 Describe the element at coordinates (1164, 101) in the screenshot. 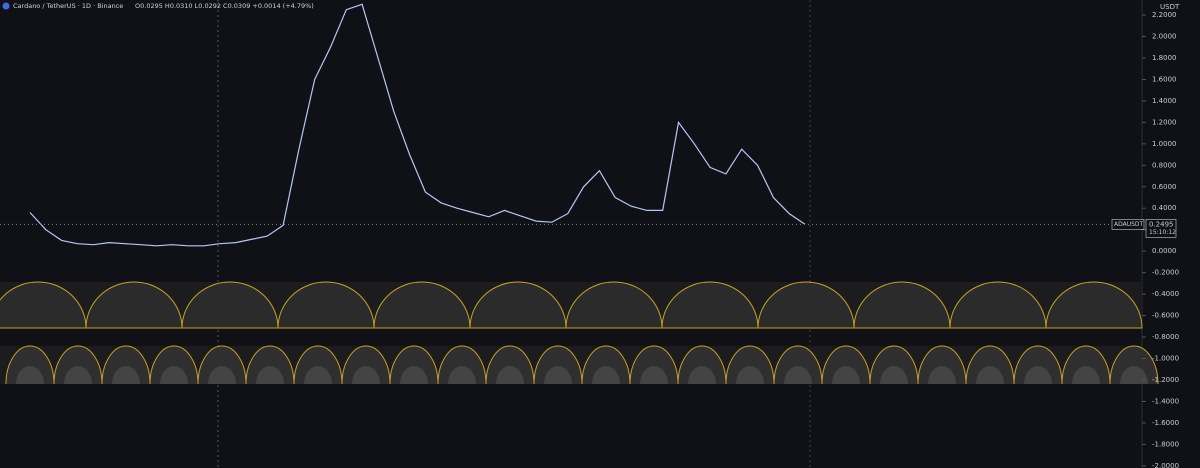

I see `y-tick-label: 1.4000` at that location.